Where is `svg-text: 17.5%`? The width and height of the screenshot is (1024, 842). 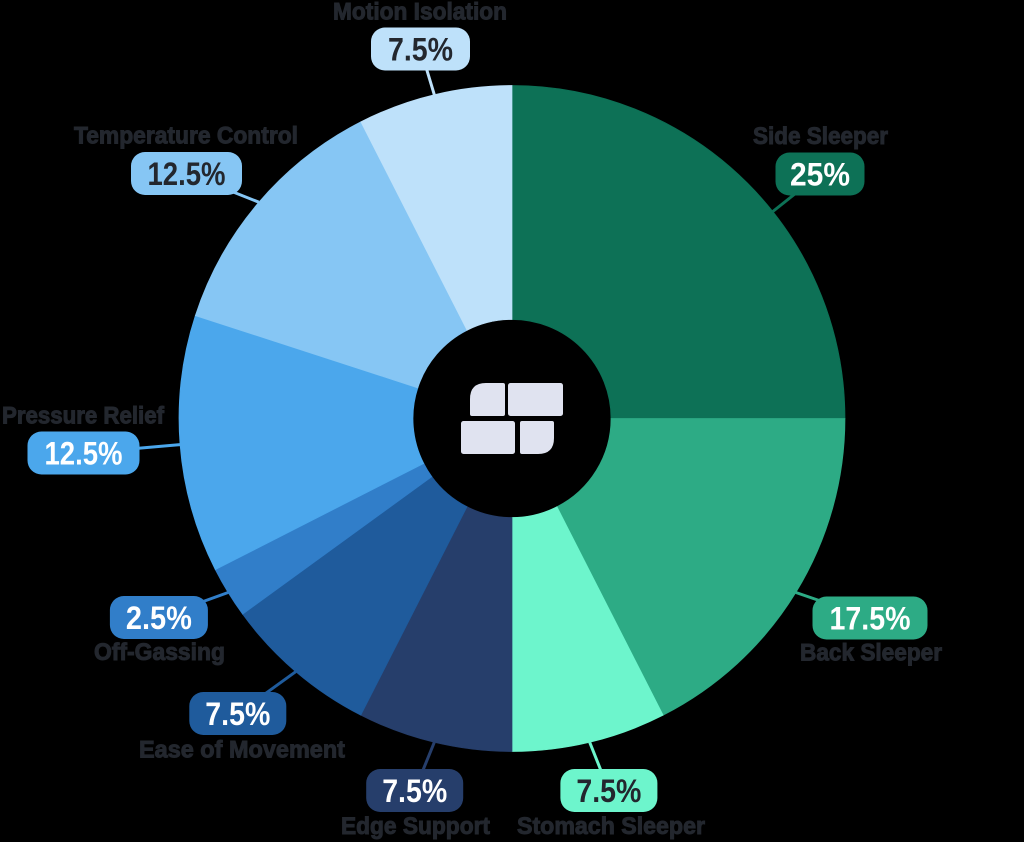
svg-text: 17.5% is located at coordinates (870, 619).